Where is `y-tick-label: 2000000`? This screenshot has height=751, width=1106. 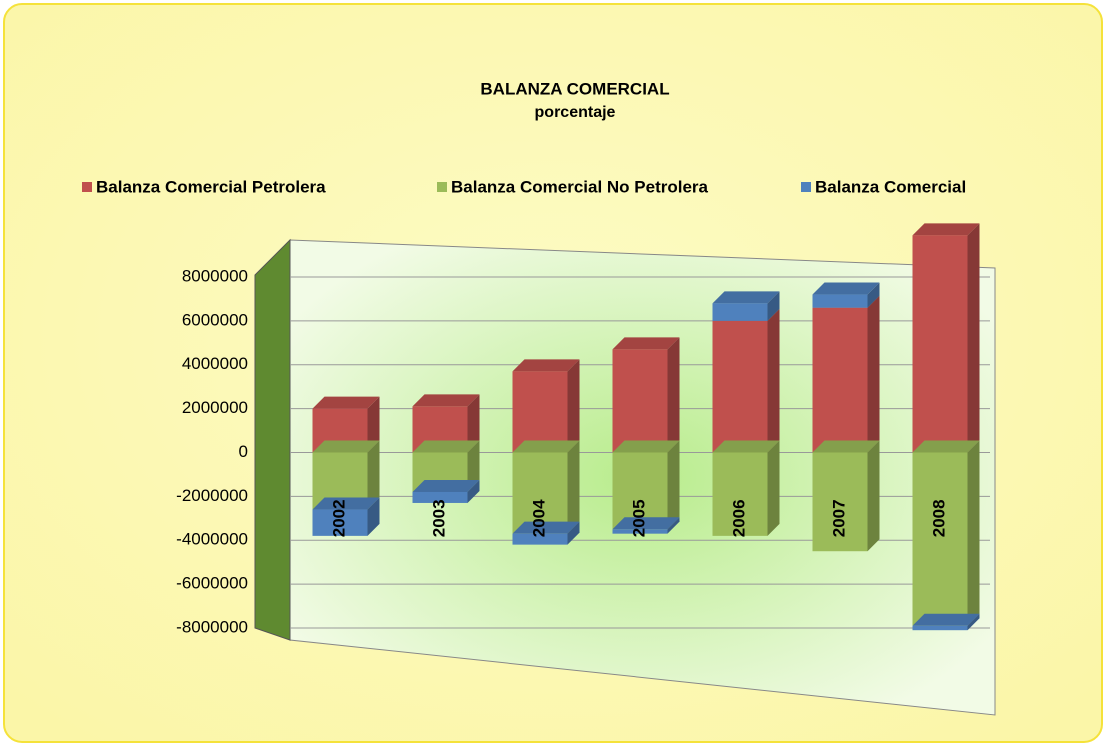
y-tick-label: 2000000 is located at coordinates (215, 407).